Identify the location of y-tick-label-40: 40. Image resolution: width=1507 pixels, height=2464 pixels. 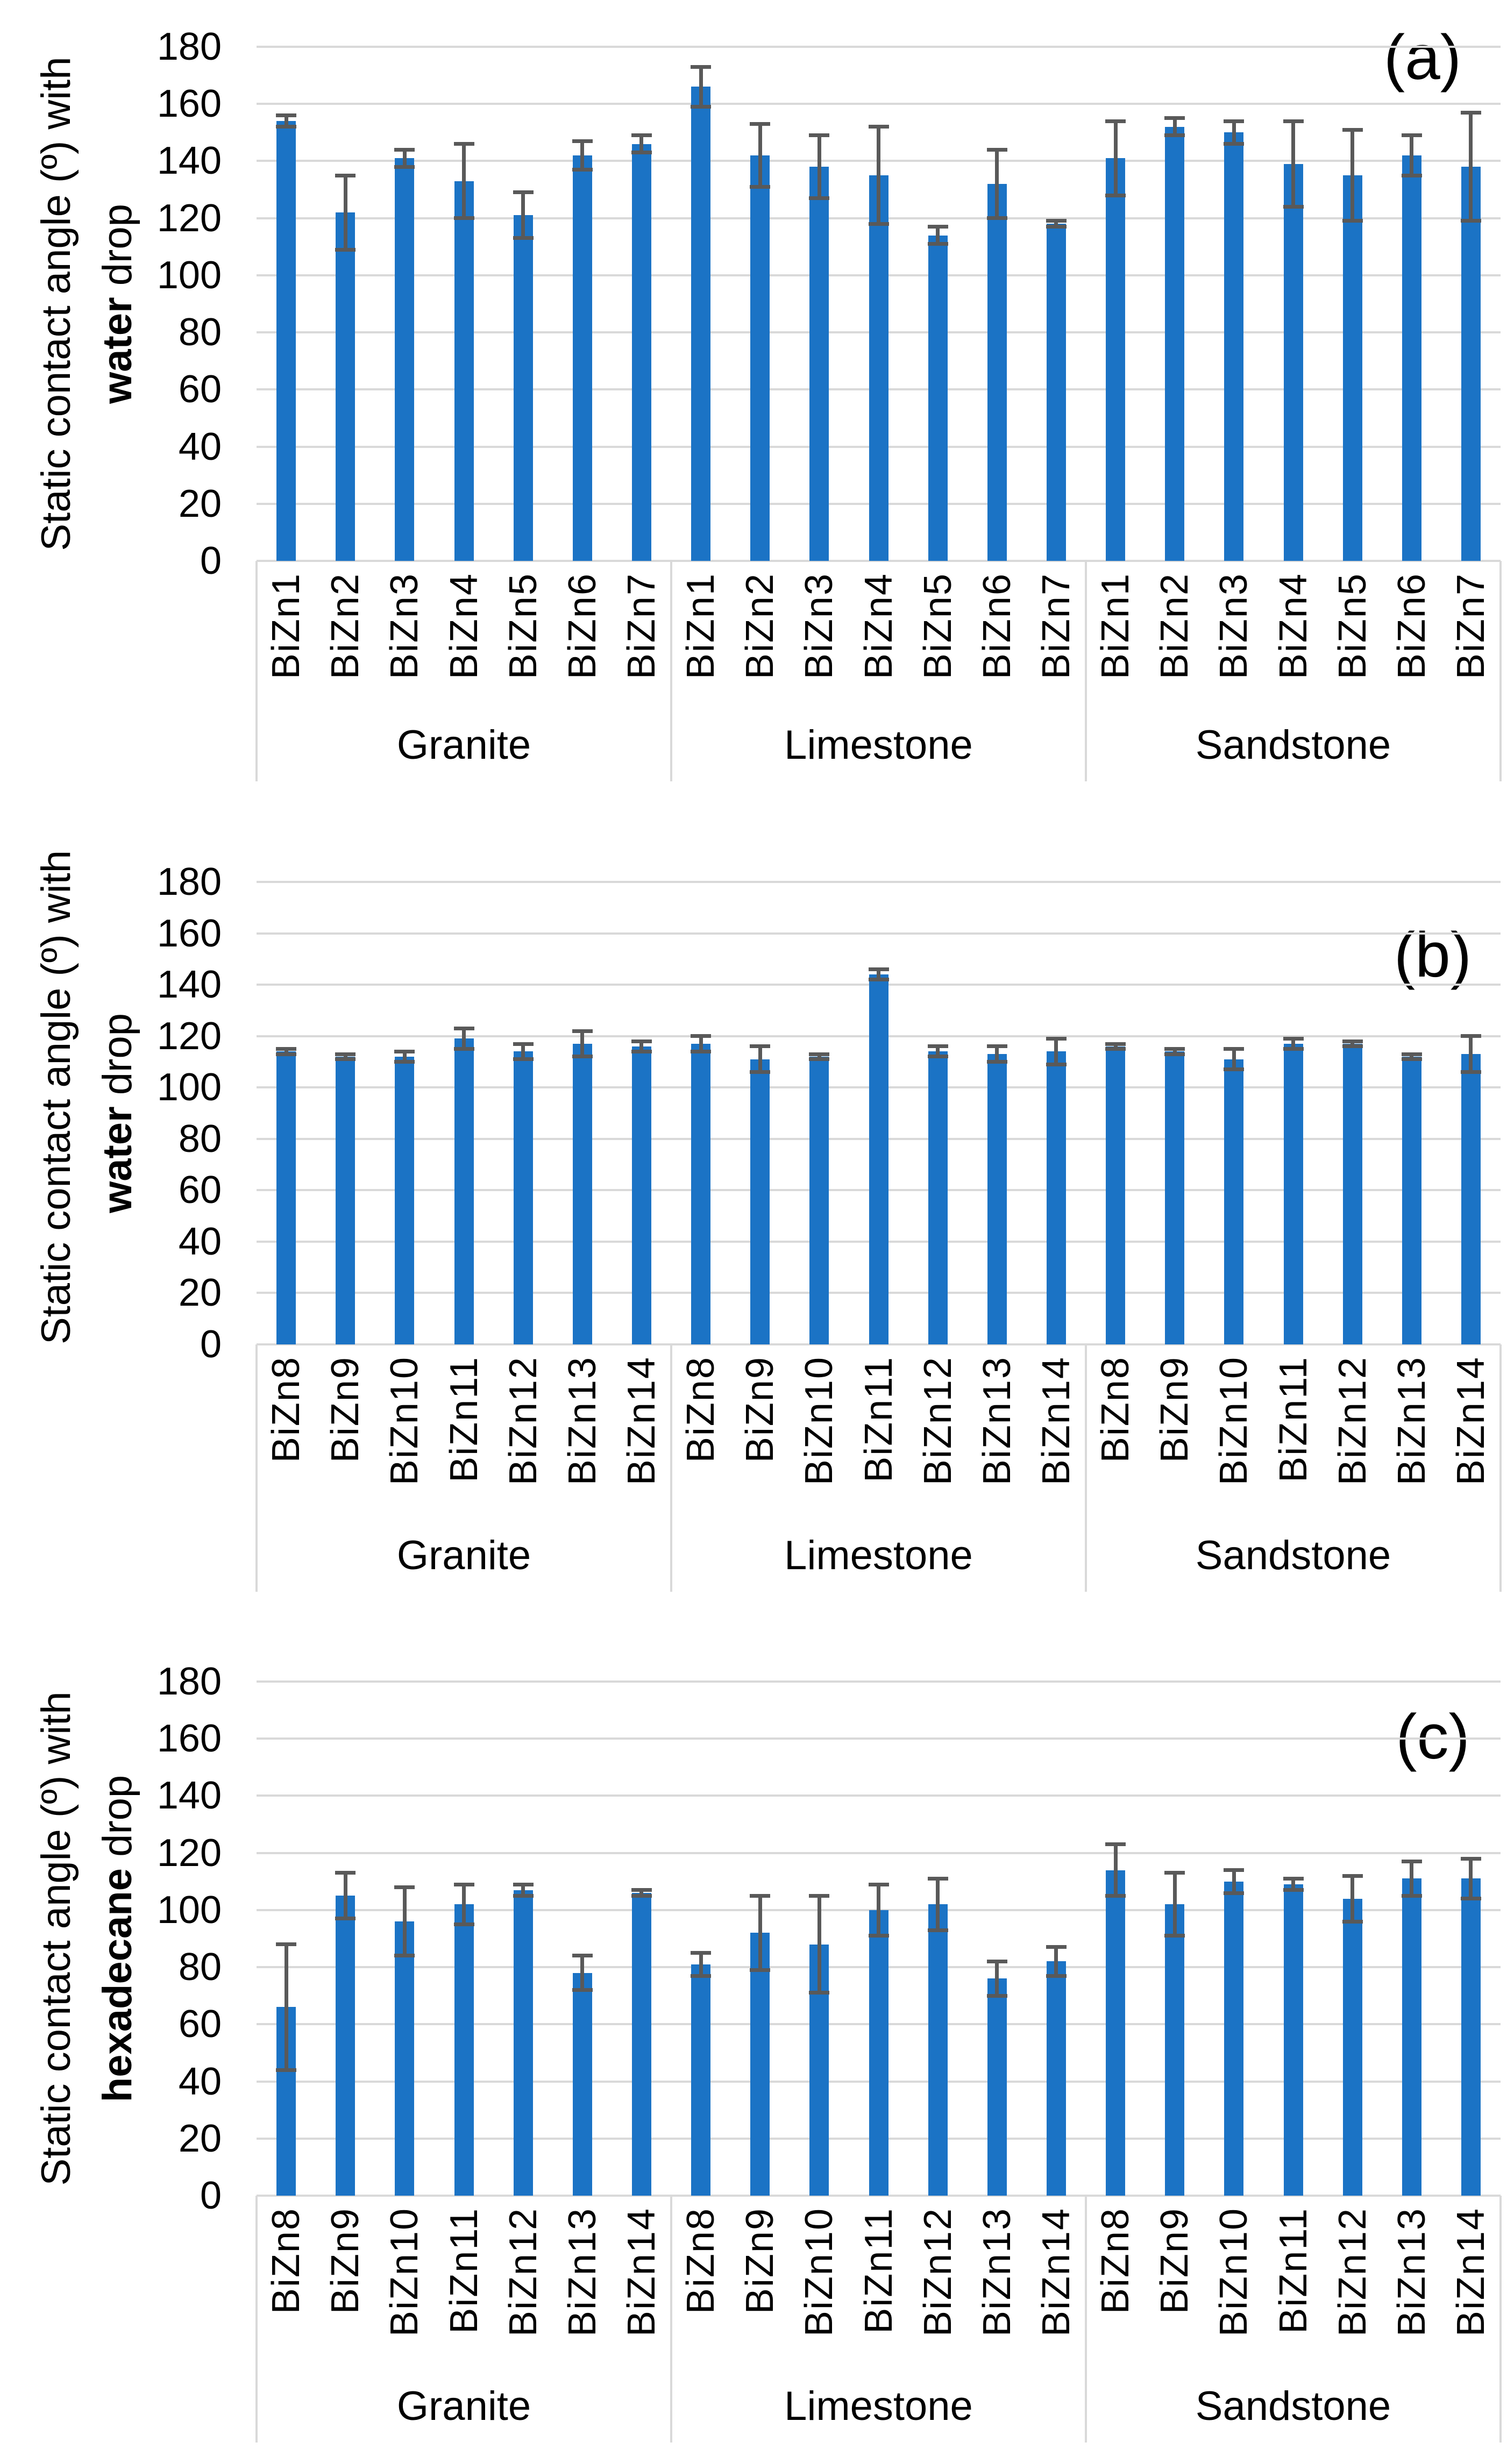
(200, 446).